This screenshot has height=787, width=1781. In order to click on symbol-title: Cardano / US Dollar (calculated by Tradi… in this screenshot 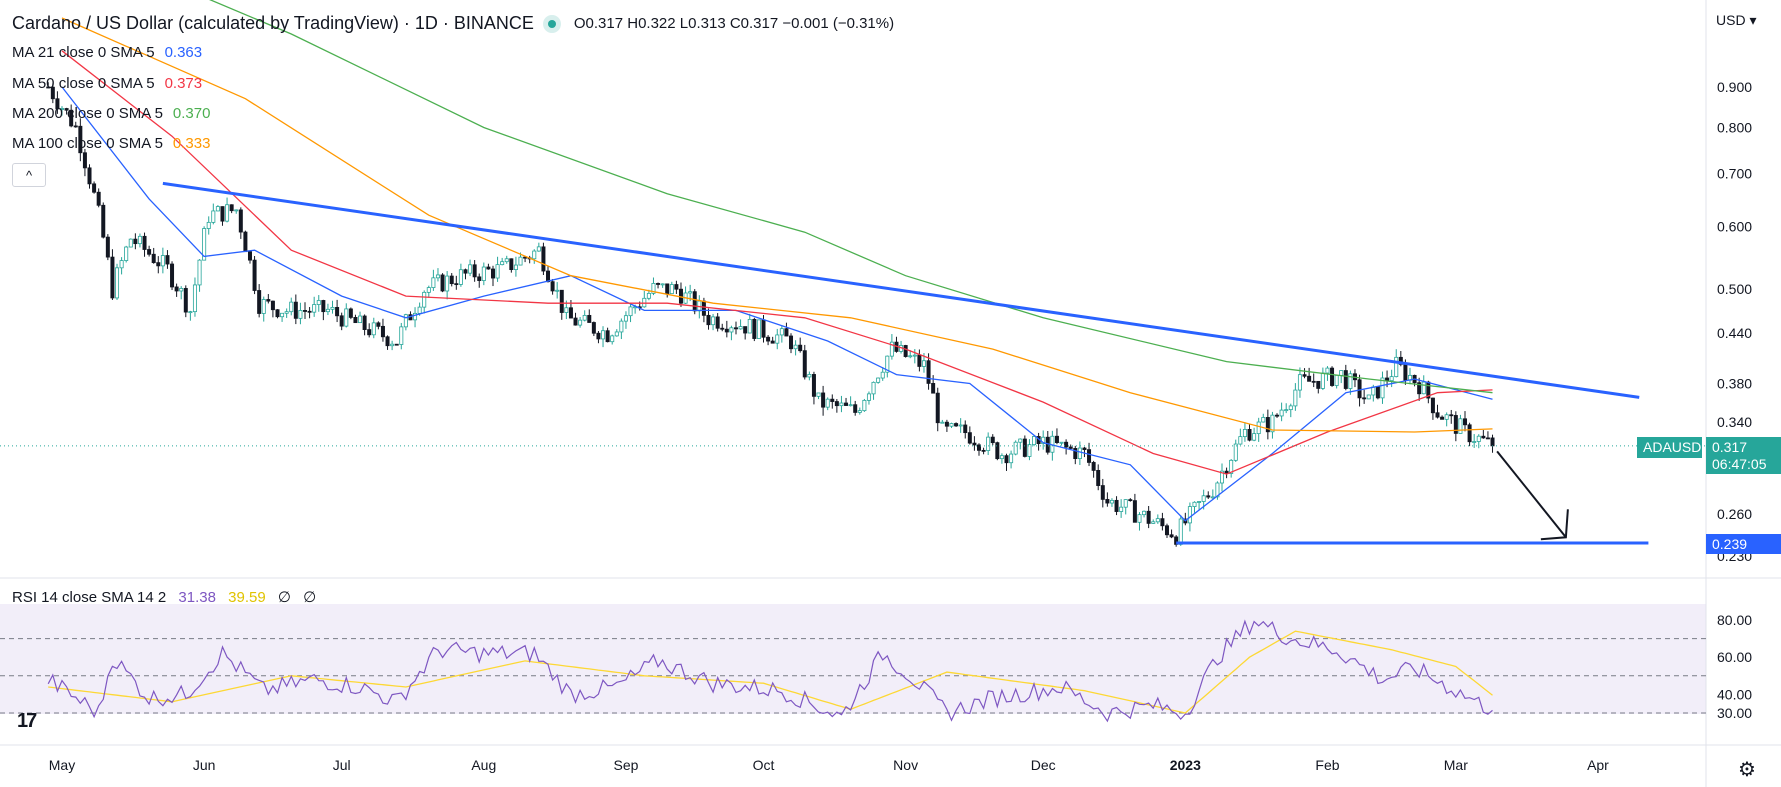, I will do `click(273, 23)`.